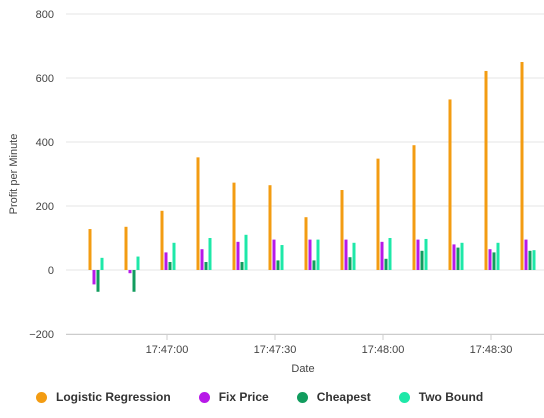  I want to click on y-tick-label: 200, so click(45, 207).